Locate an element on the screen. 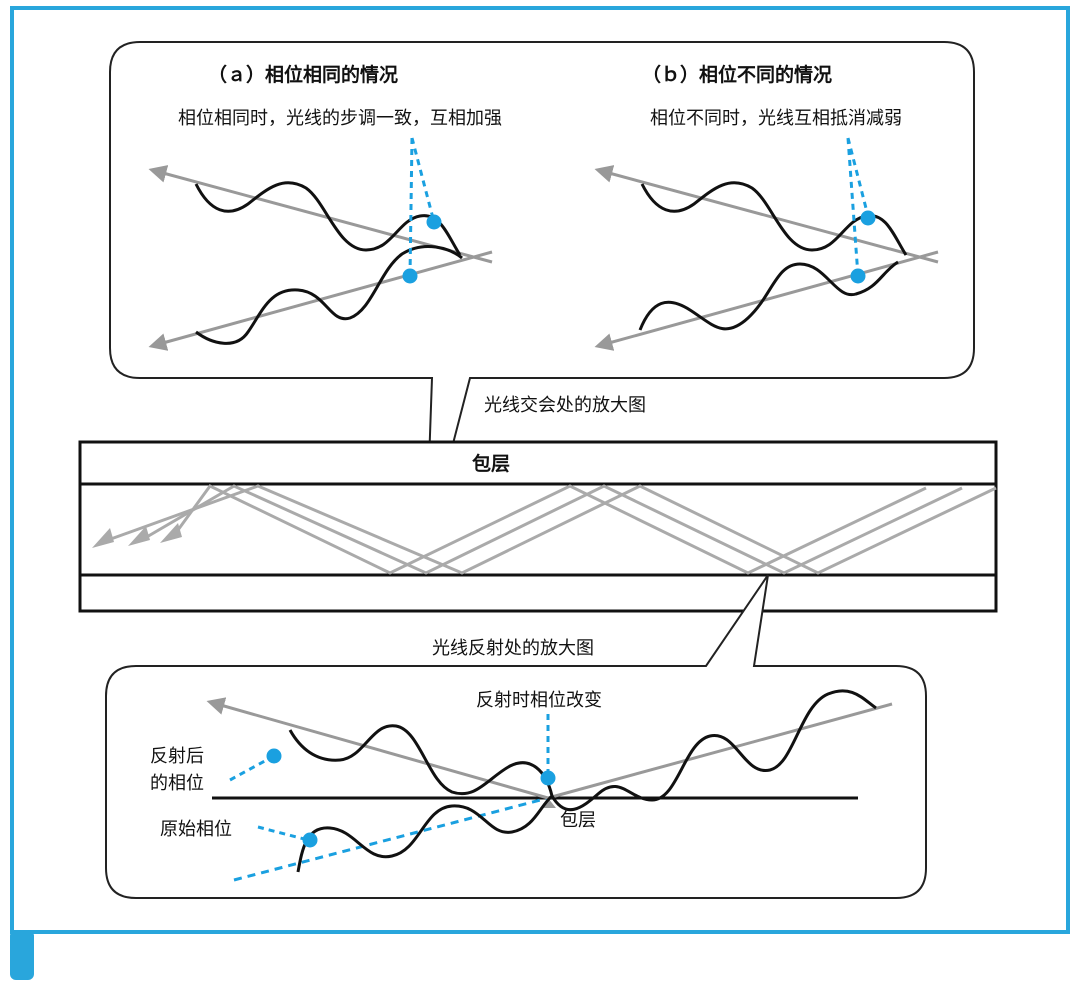 The image size is (1080, 996). reflection-cladding-label: 包层 is located at coordinates (578, 820).